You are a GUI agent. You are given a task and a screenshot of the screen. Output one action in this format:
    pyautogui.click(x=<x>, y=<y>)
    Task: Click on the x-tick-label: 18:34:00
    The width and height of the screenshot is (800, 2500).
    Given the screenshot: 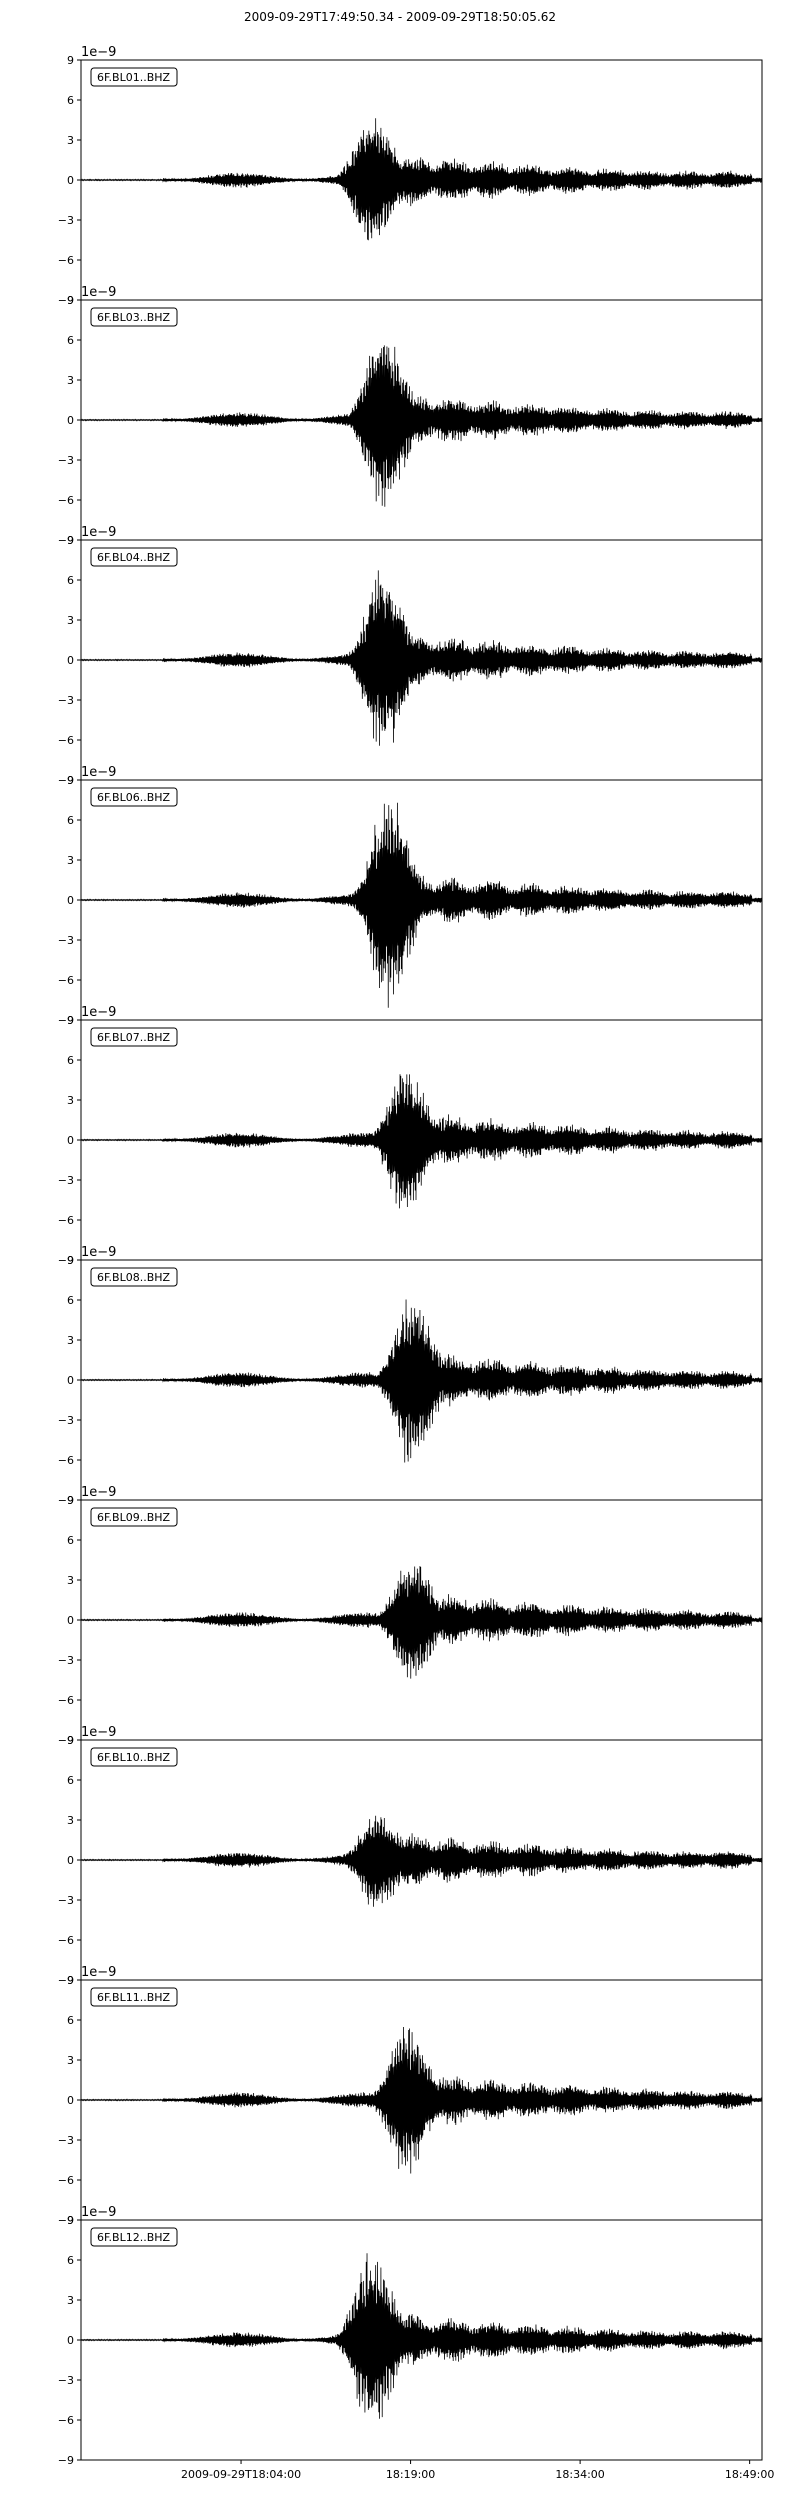 What is the action you would take?
    pyautogui.click(x=579, y=2474)
    